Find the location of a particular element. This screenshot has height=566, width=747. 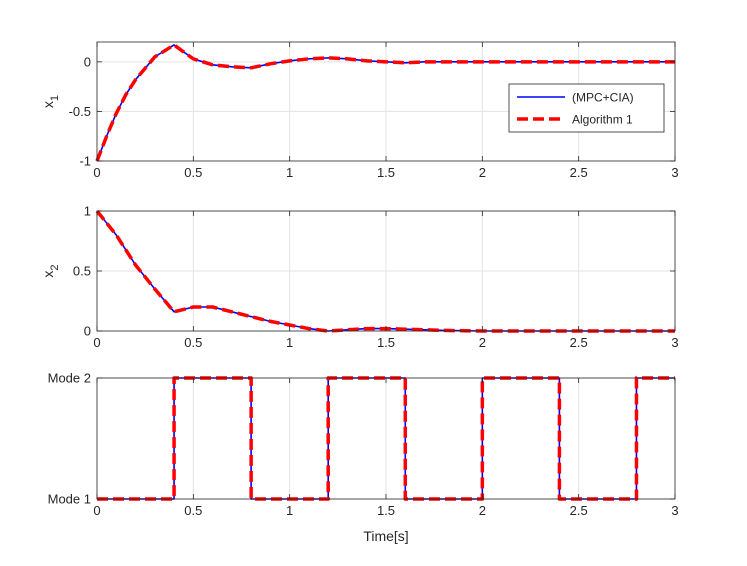

y-tick-label: Mode 1 is located at coordinates (69, 499).